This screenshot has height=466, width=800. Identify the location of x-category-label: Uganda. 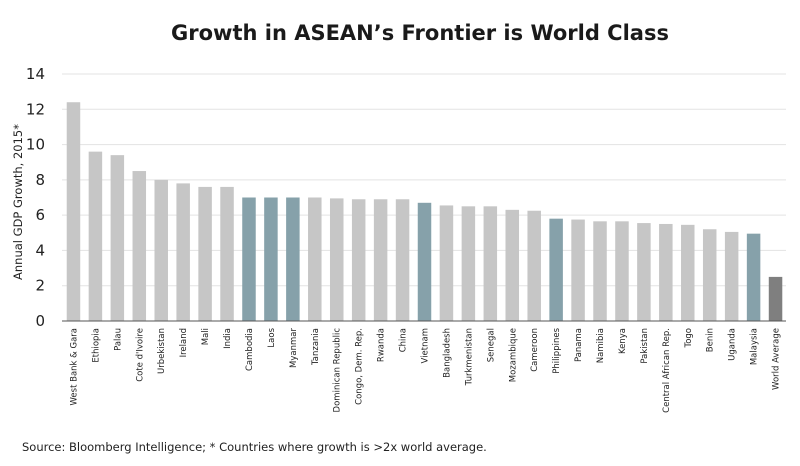
(733, 344).